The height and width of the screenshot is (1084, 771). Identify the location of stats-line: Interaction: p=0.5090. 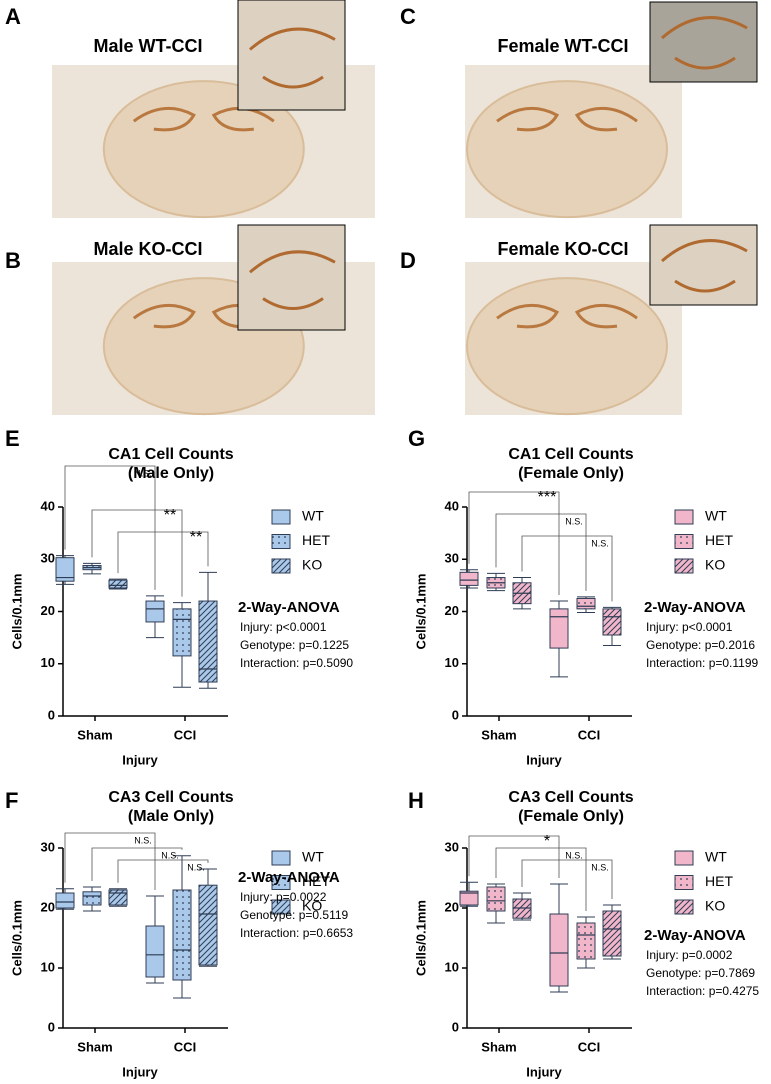
(296, 663).